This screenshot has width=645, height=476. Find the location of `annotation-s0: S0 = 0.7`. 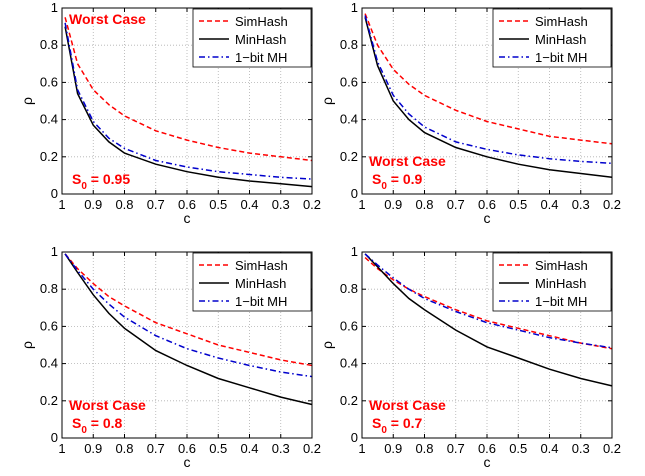

annotation-s0: S0 = 0.7 is located at coordinates (397, 425).